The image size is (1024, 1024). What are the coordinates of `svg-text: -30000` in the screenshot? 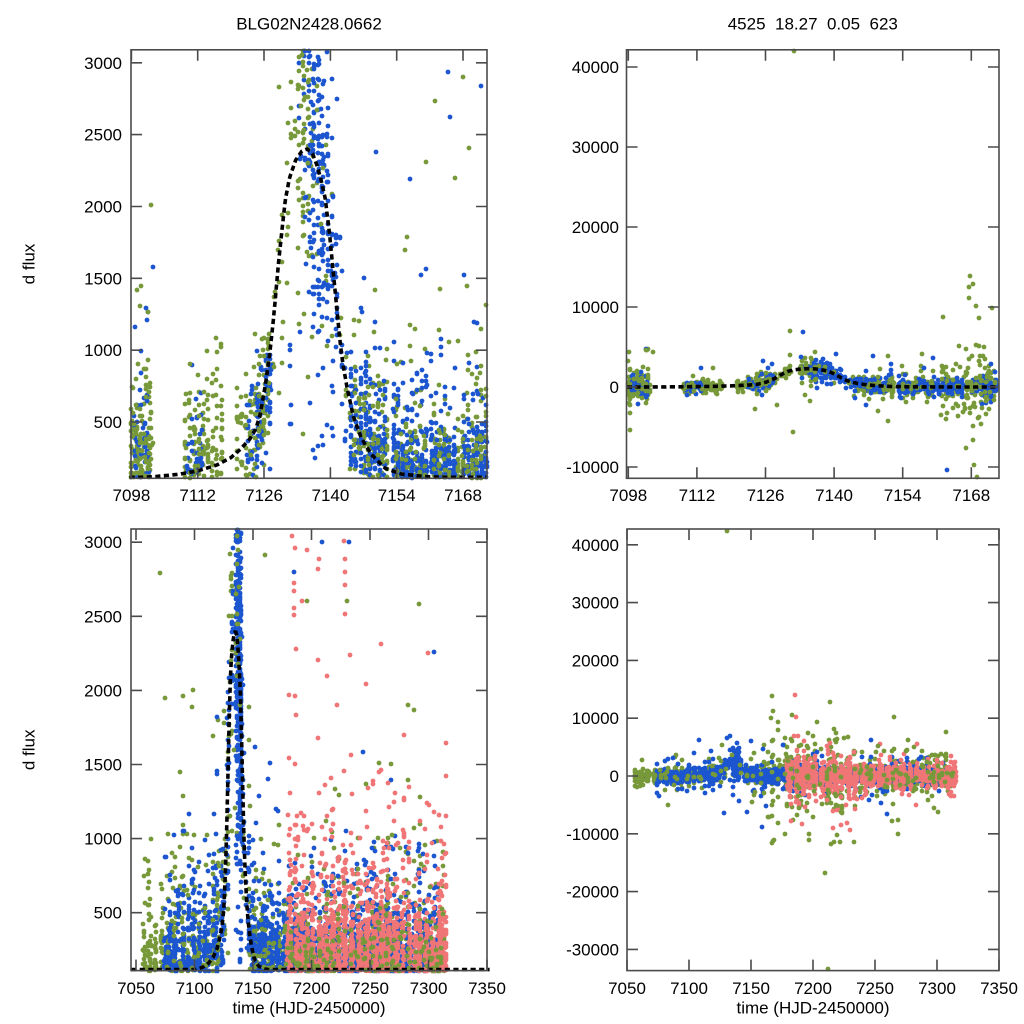 It's located at (592, 949).